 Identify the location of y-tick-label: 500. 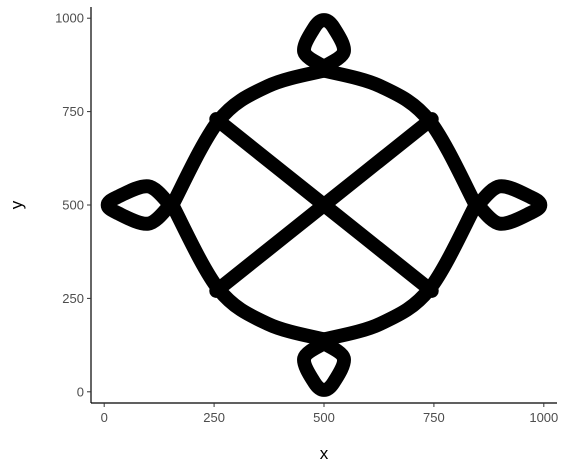
(73, 205).